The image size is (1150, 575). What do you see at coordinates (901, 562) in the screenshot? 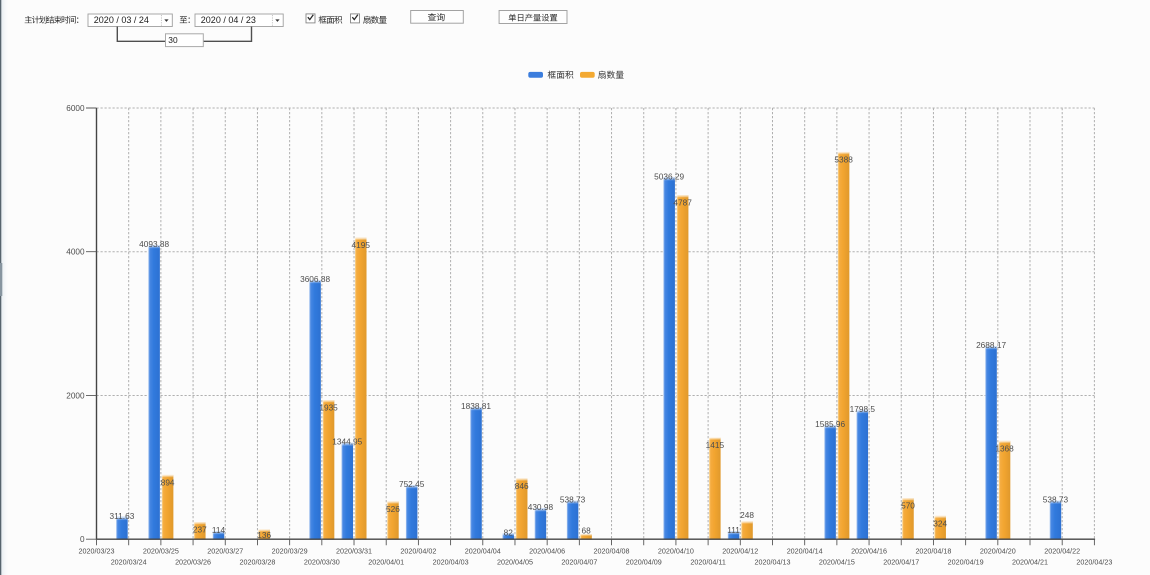
I see `svg-text: 2020/04/17` at bounding box center [901, 562].